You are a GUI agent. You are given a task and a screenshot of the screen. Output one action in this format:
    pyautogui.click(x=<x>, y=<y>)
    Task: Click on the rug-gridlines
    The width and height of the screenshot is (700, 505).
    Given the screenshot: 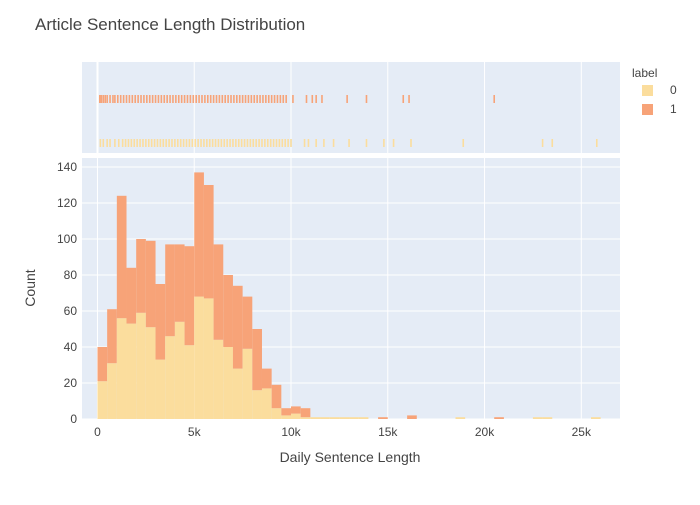 What is the action you would take?
    pyautogui.click(x=339, y=107)
    